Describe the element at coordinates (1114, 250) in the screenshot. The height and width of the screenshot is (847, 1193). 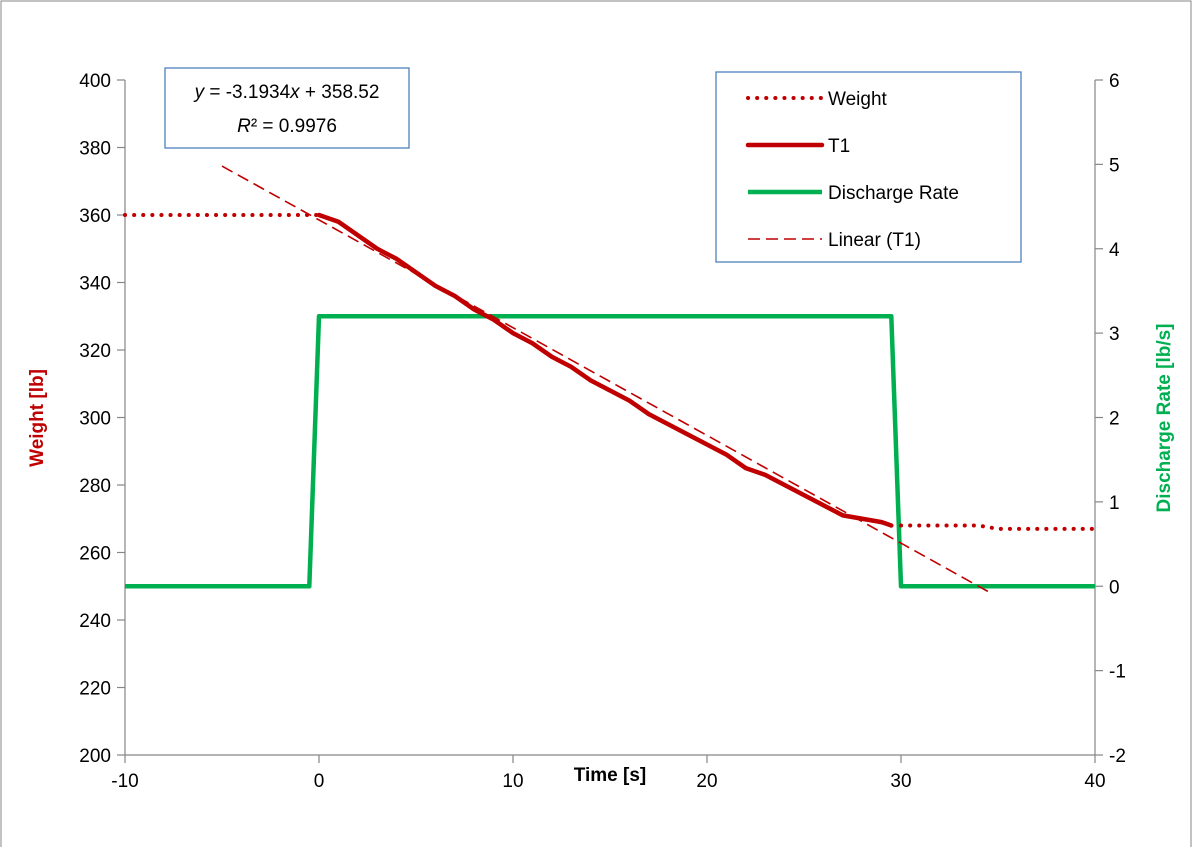
I see `y2-tick-label: 4` at that location.